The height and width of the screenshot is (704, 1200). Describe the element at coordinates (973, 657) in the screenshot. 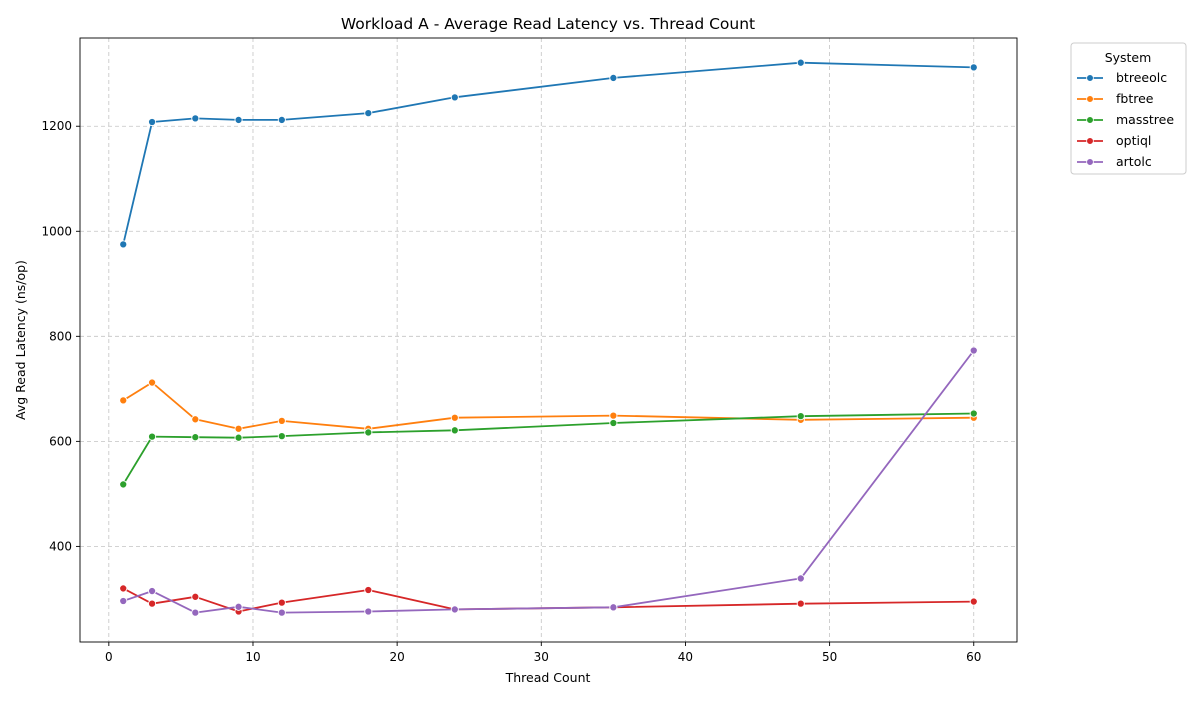

I see `x-tick-label: 60` at that location.